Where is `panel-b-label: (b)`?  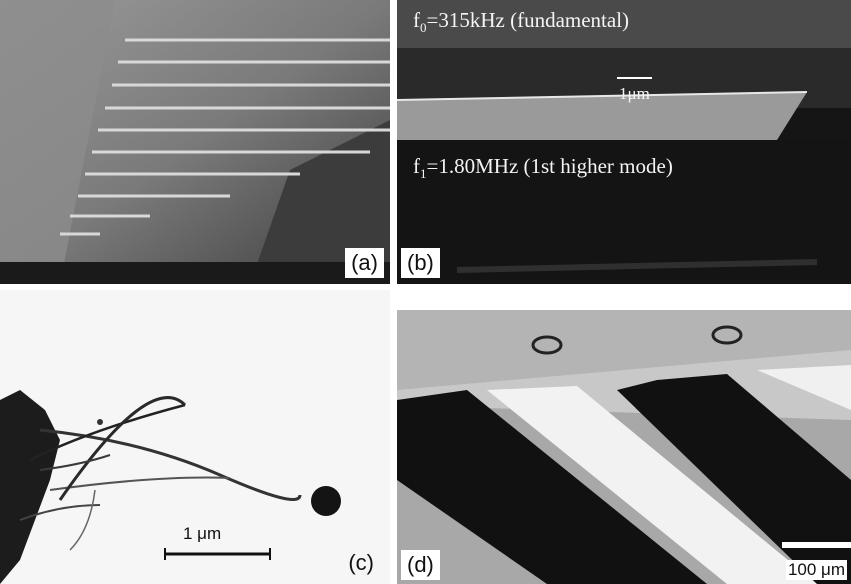
panel-b-label: (b) is located at coordinates (420, 263).